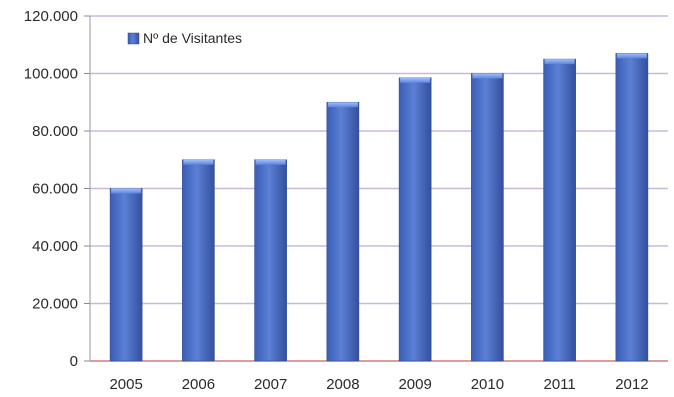  What do you see at coordinates (343, 231) in the screenshot?
I see `bar-2008` at bounding box center [343, 231].